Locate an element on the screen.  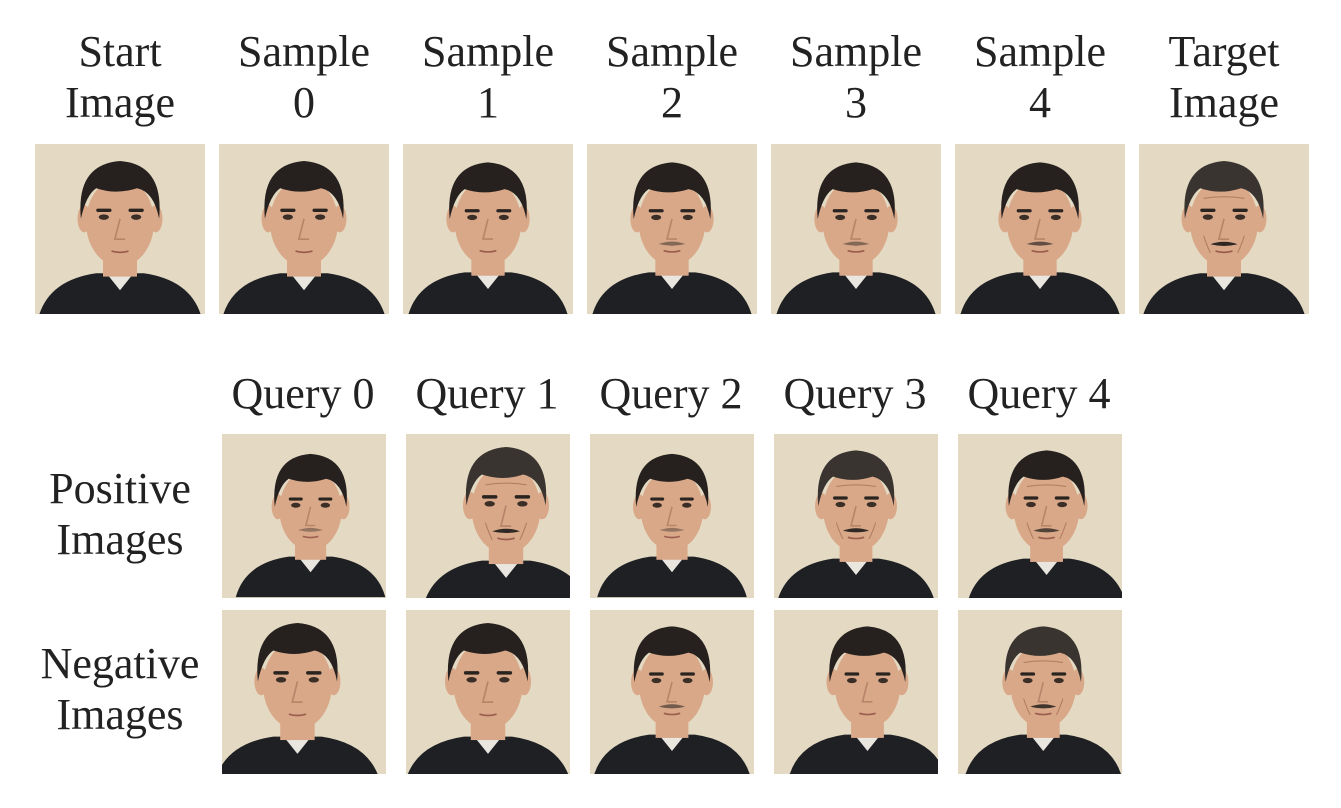
positive-image-1-portrait is located at coordinates (488, 516).